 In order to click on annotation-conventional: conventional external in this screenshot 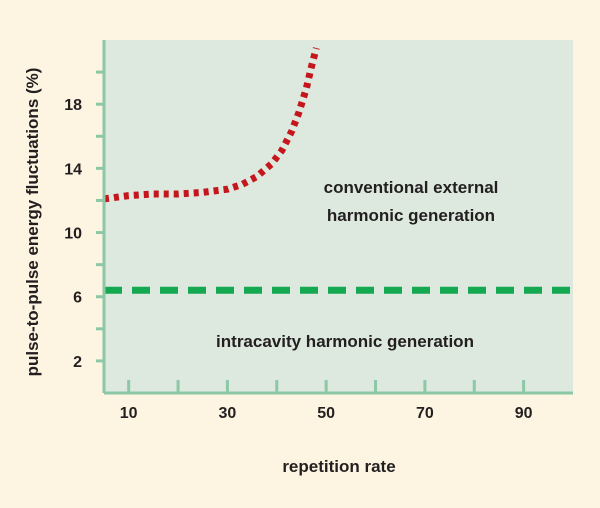, I will do `click(411, 187)`.